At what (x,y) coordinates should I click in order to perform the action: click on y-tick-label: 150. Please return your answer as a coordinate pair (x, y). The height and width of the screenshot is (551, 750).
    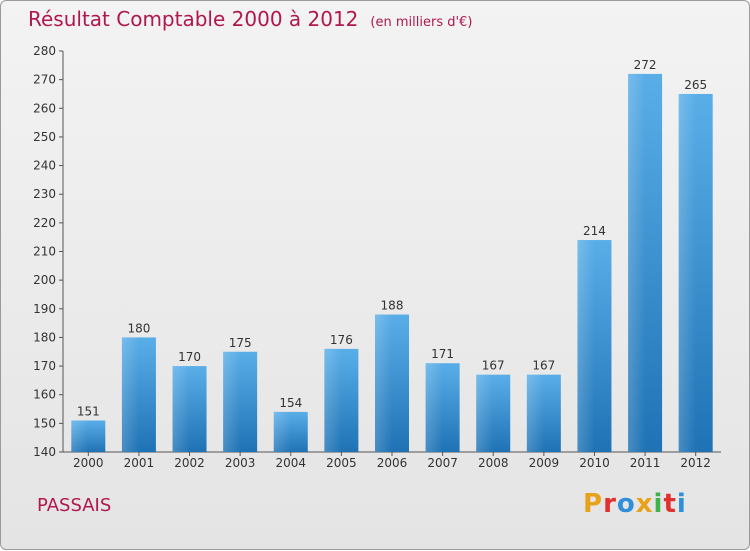
    Looking at the image, I should click on (44, 423).